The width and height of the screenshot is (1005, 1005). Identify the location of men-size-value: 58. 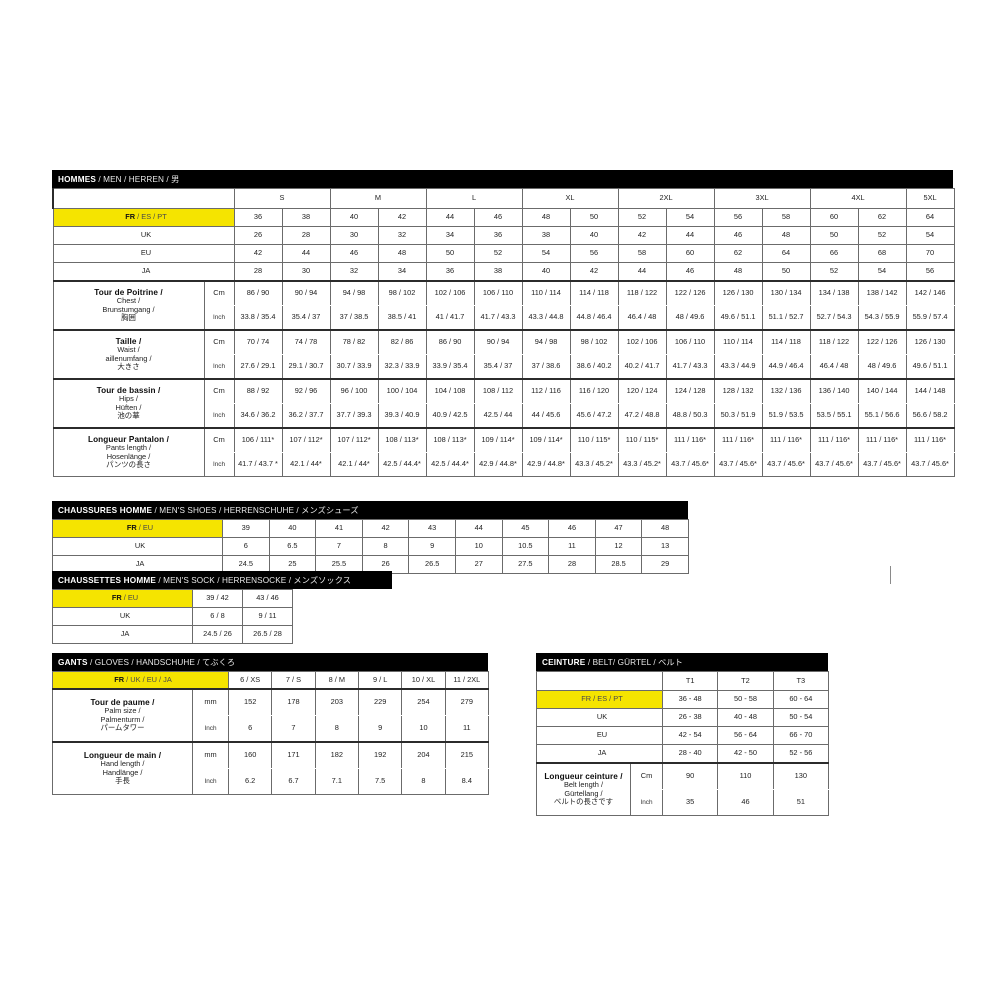
(642, 253).